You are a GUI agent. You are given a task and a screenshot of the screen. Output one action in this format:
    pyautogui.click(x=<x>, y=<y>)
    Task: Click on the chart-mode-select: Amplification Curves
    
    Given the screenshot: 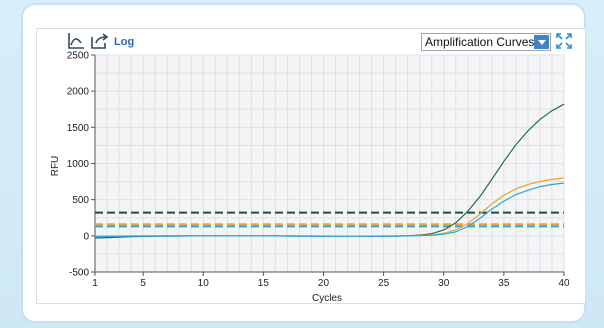 What is the action you would take?
    pyautogui.click(x=486, y=42)
    